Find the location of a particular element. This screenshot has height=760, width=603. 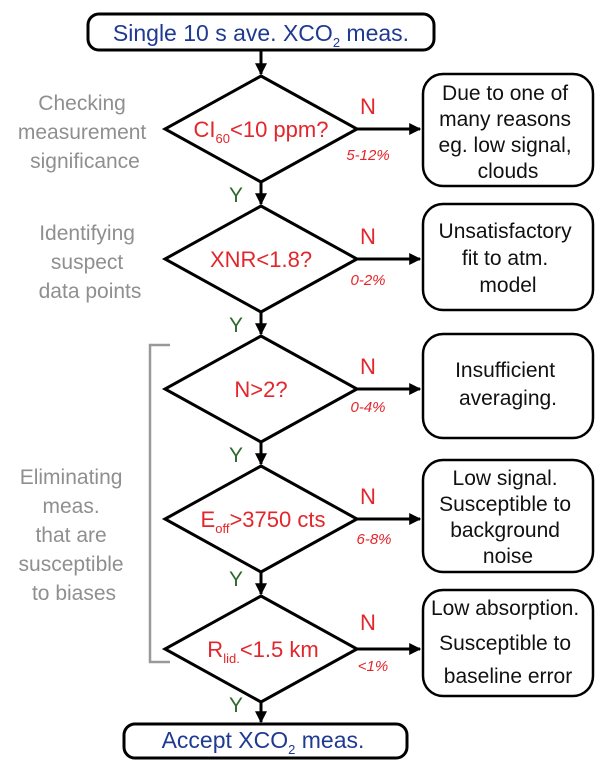

accept-box: Accept XCO2 meas. is located at coordinates (265, 741).